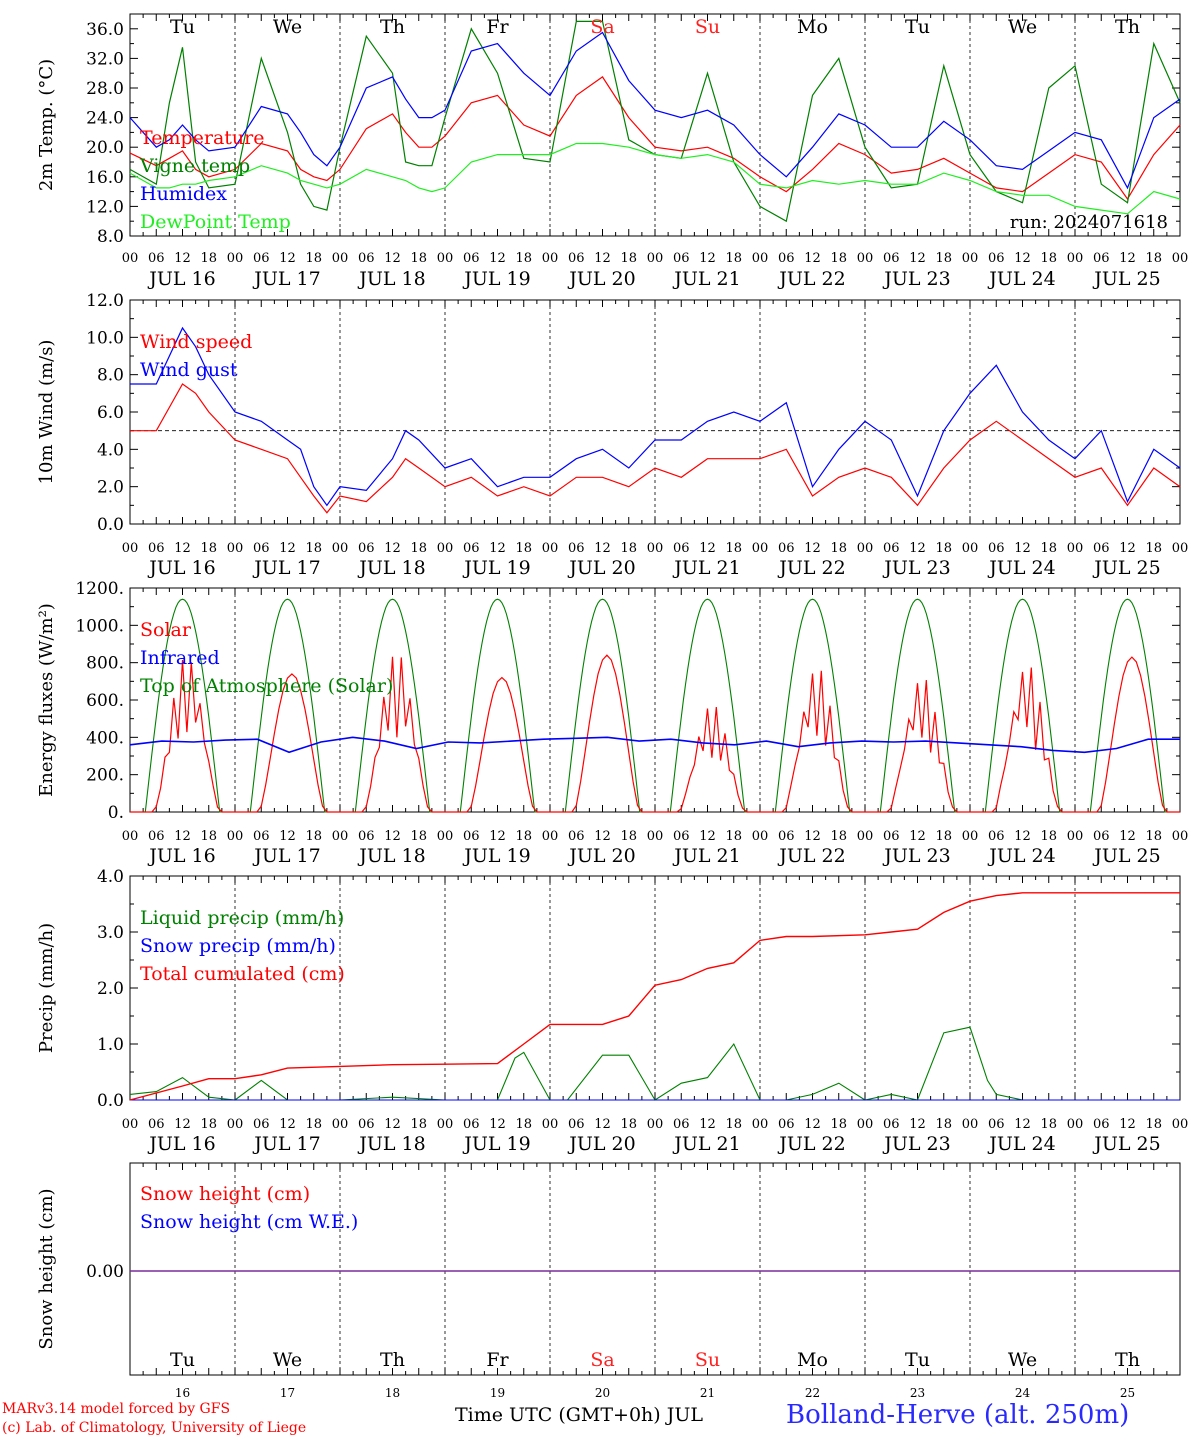 The width and height of the screenshot is (1194, 1440). Describe the element at coordinates (602, 27) in the screenshot. I see `weekday-label: Sa` at that location.